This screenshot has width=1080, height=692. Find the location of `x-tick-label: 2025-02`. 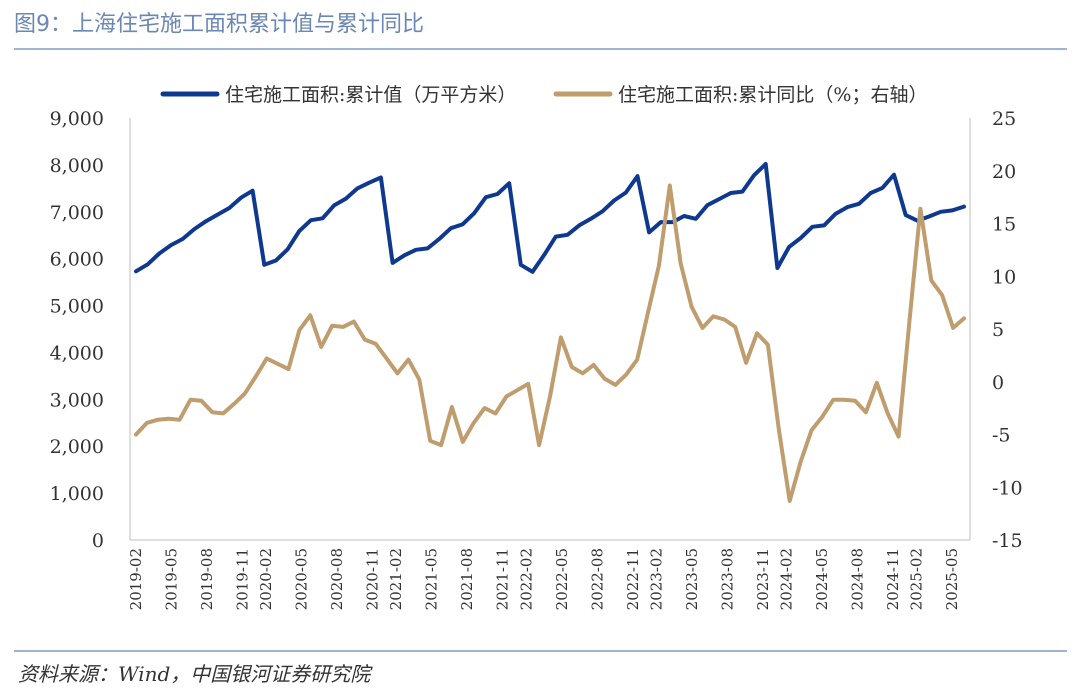

x-tick-label: 2025-02 is located at coordinates (917, 579).